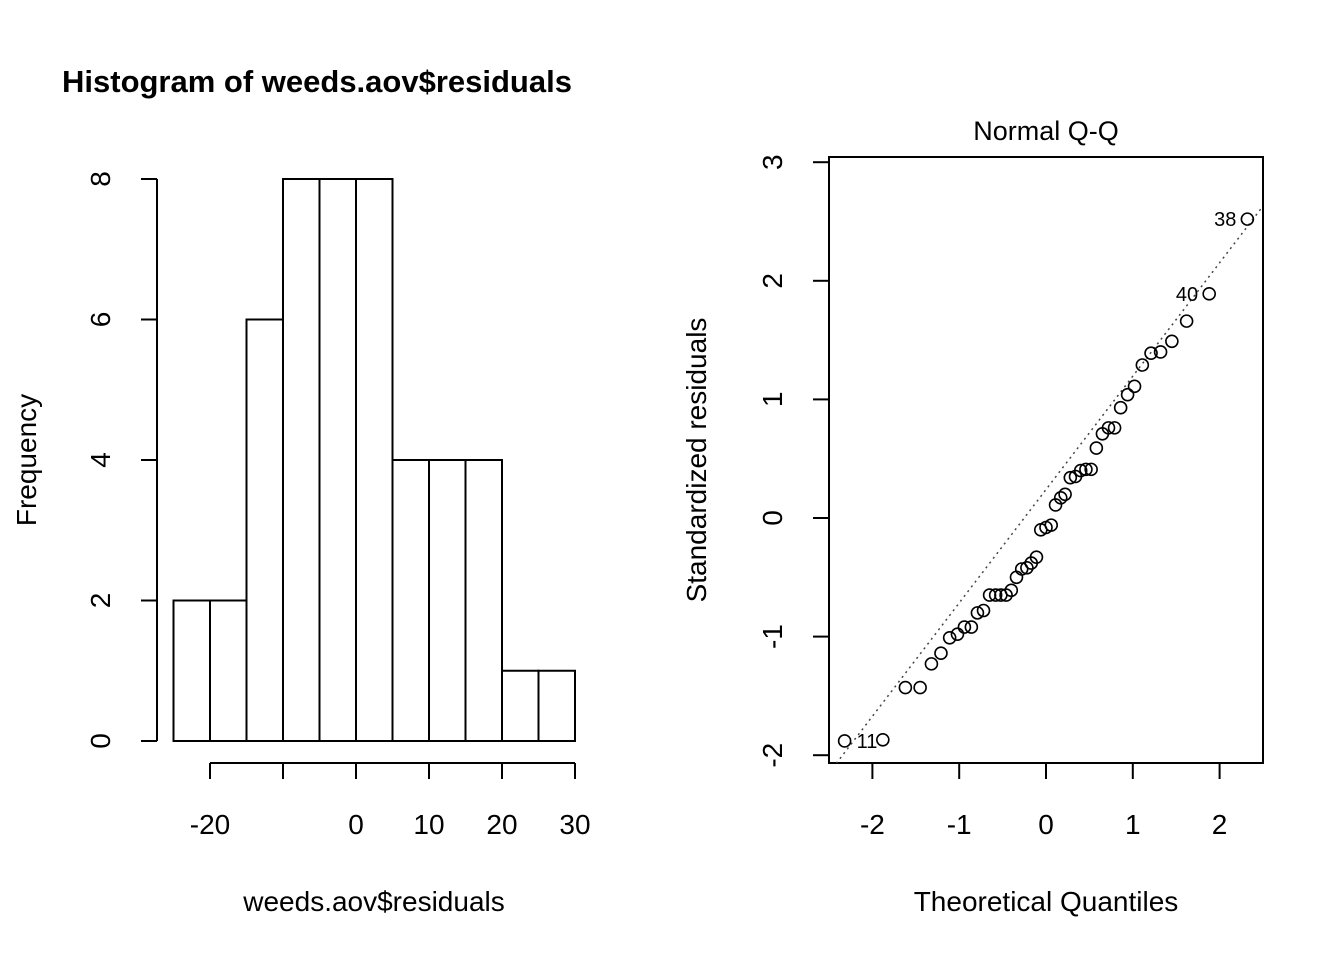  What do you see at coordinates (959, 824) in the screenshot?
I see `x-tick-label: -1` at bounding box center [959, 824].